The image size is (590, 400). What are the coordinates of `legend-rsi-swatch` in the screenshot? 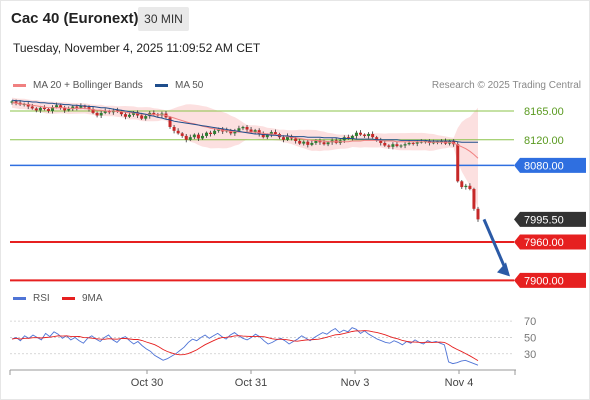 It's located at (19, 298).